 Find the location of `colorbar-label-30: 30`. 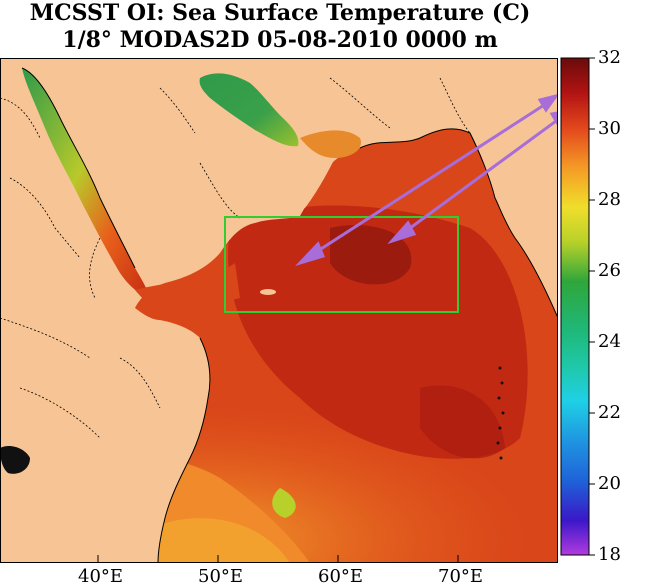

colorbar-label-30: 30 is located at coordinates (609, 128).